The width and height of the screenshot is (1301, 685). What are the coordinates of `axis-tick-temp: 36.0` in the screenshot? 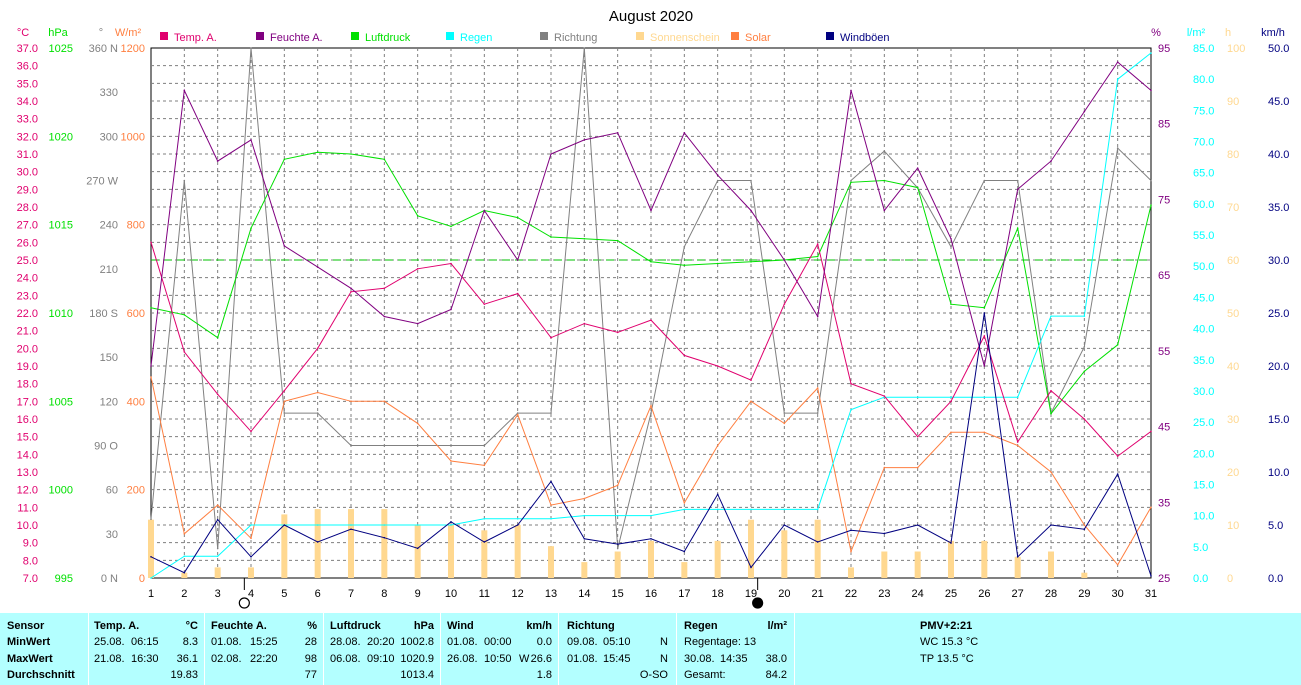 It's located at (27, 67).